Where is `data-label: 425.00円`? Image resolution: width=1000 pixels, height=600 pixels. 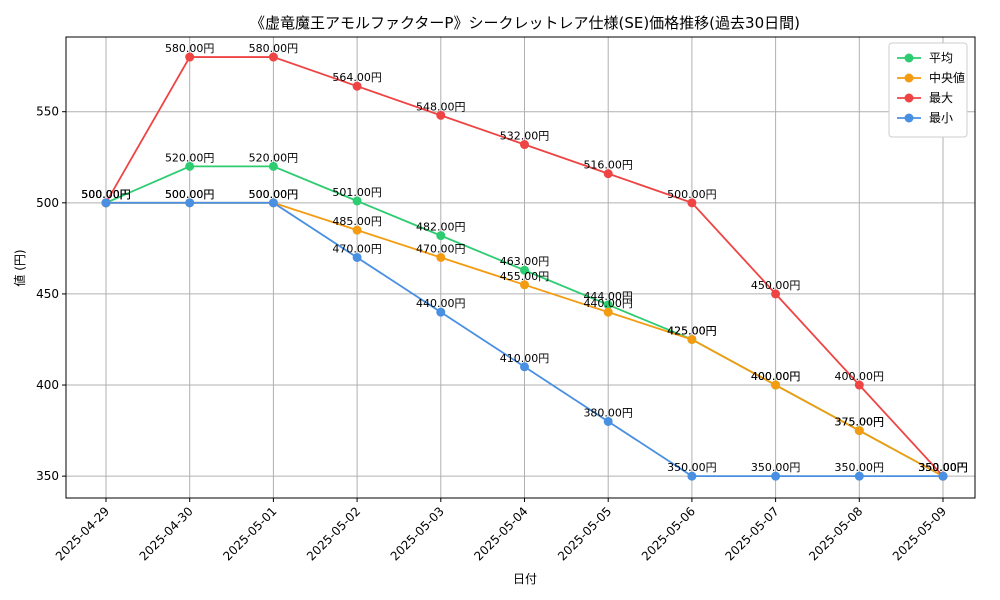 data-label: 425.00円 is located at coordinates (692, 330).